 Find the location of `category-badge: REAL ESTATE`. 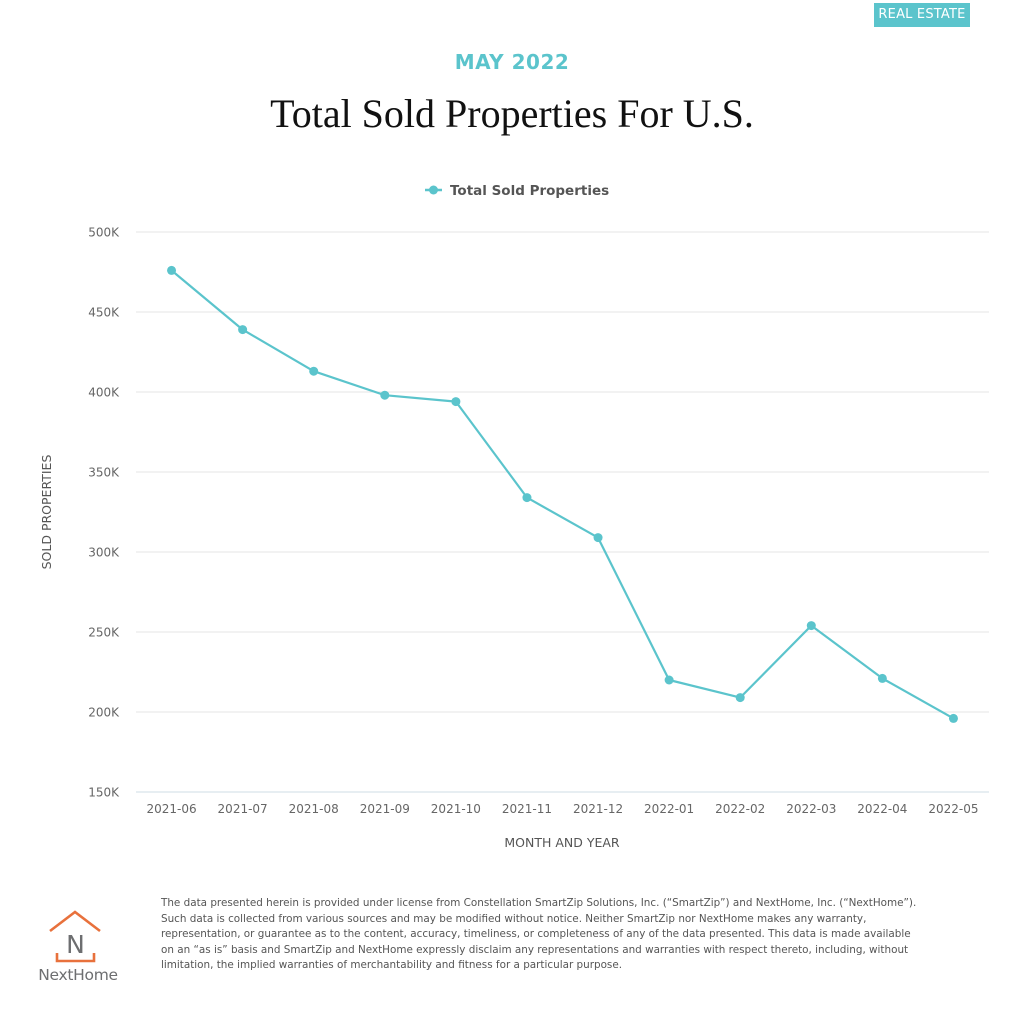

category-badge: REAL ESTATE is located at coordinates (922, 15).